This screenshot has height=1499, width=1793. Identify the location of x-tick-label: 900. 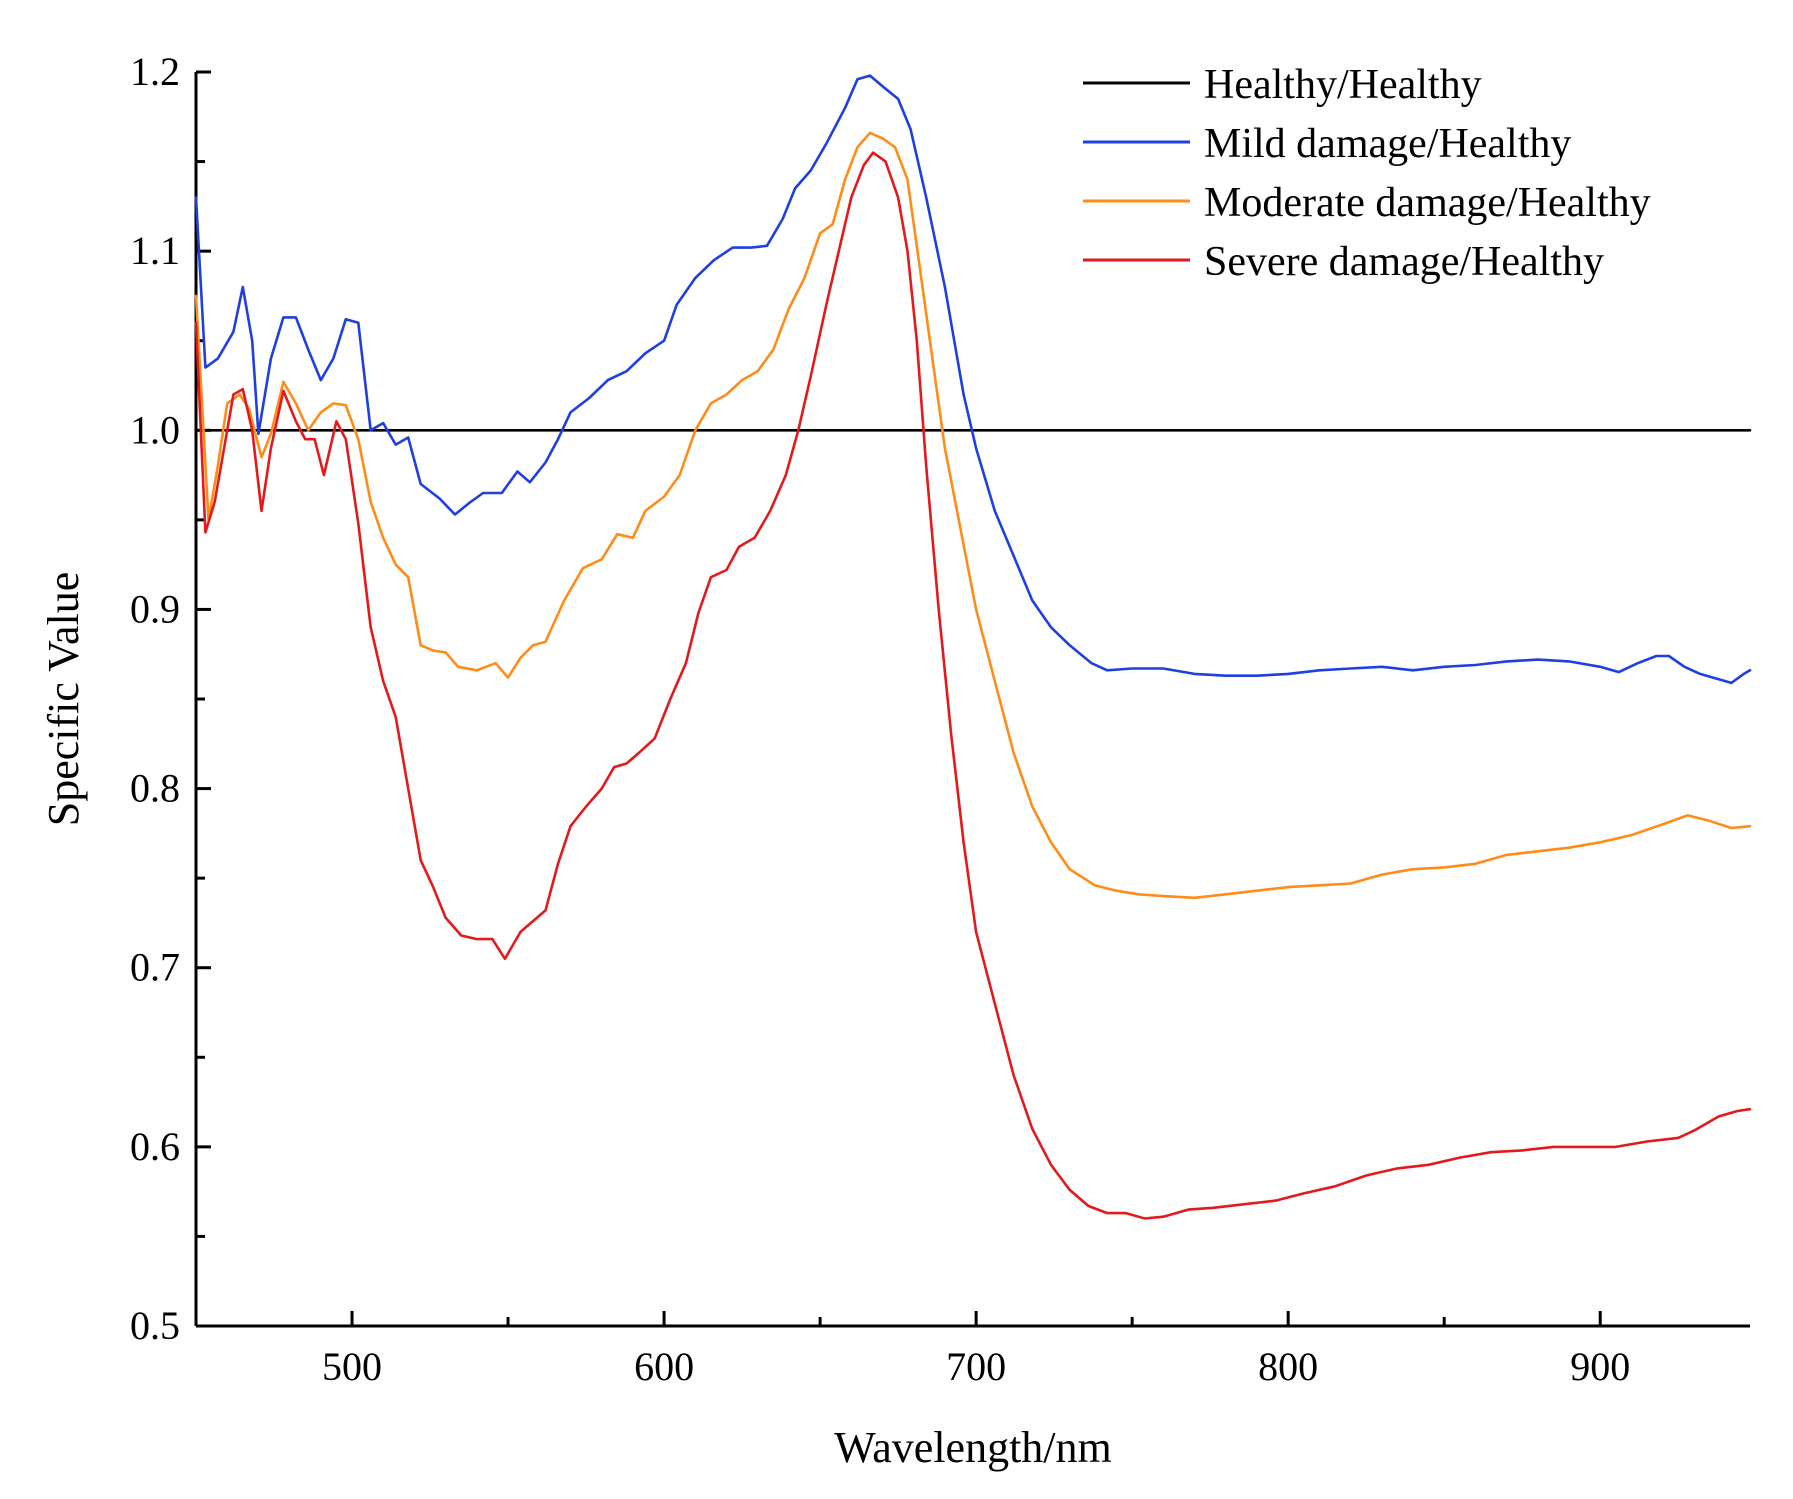
(1600, 1366).